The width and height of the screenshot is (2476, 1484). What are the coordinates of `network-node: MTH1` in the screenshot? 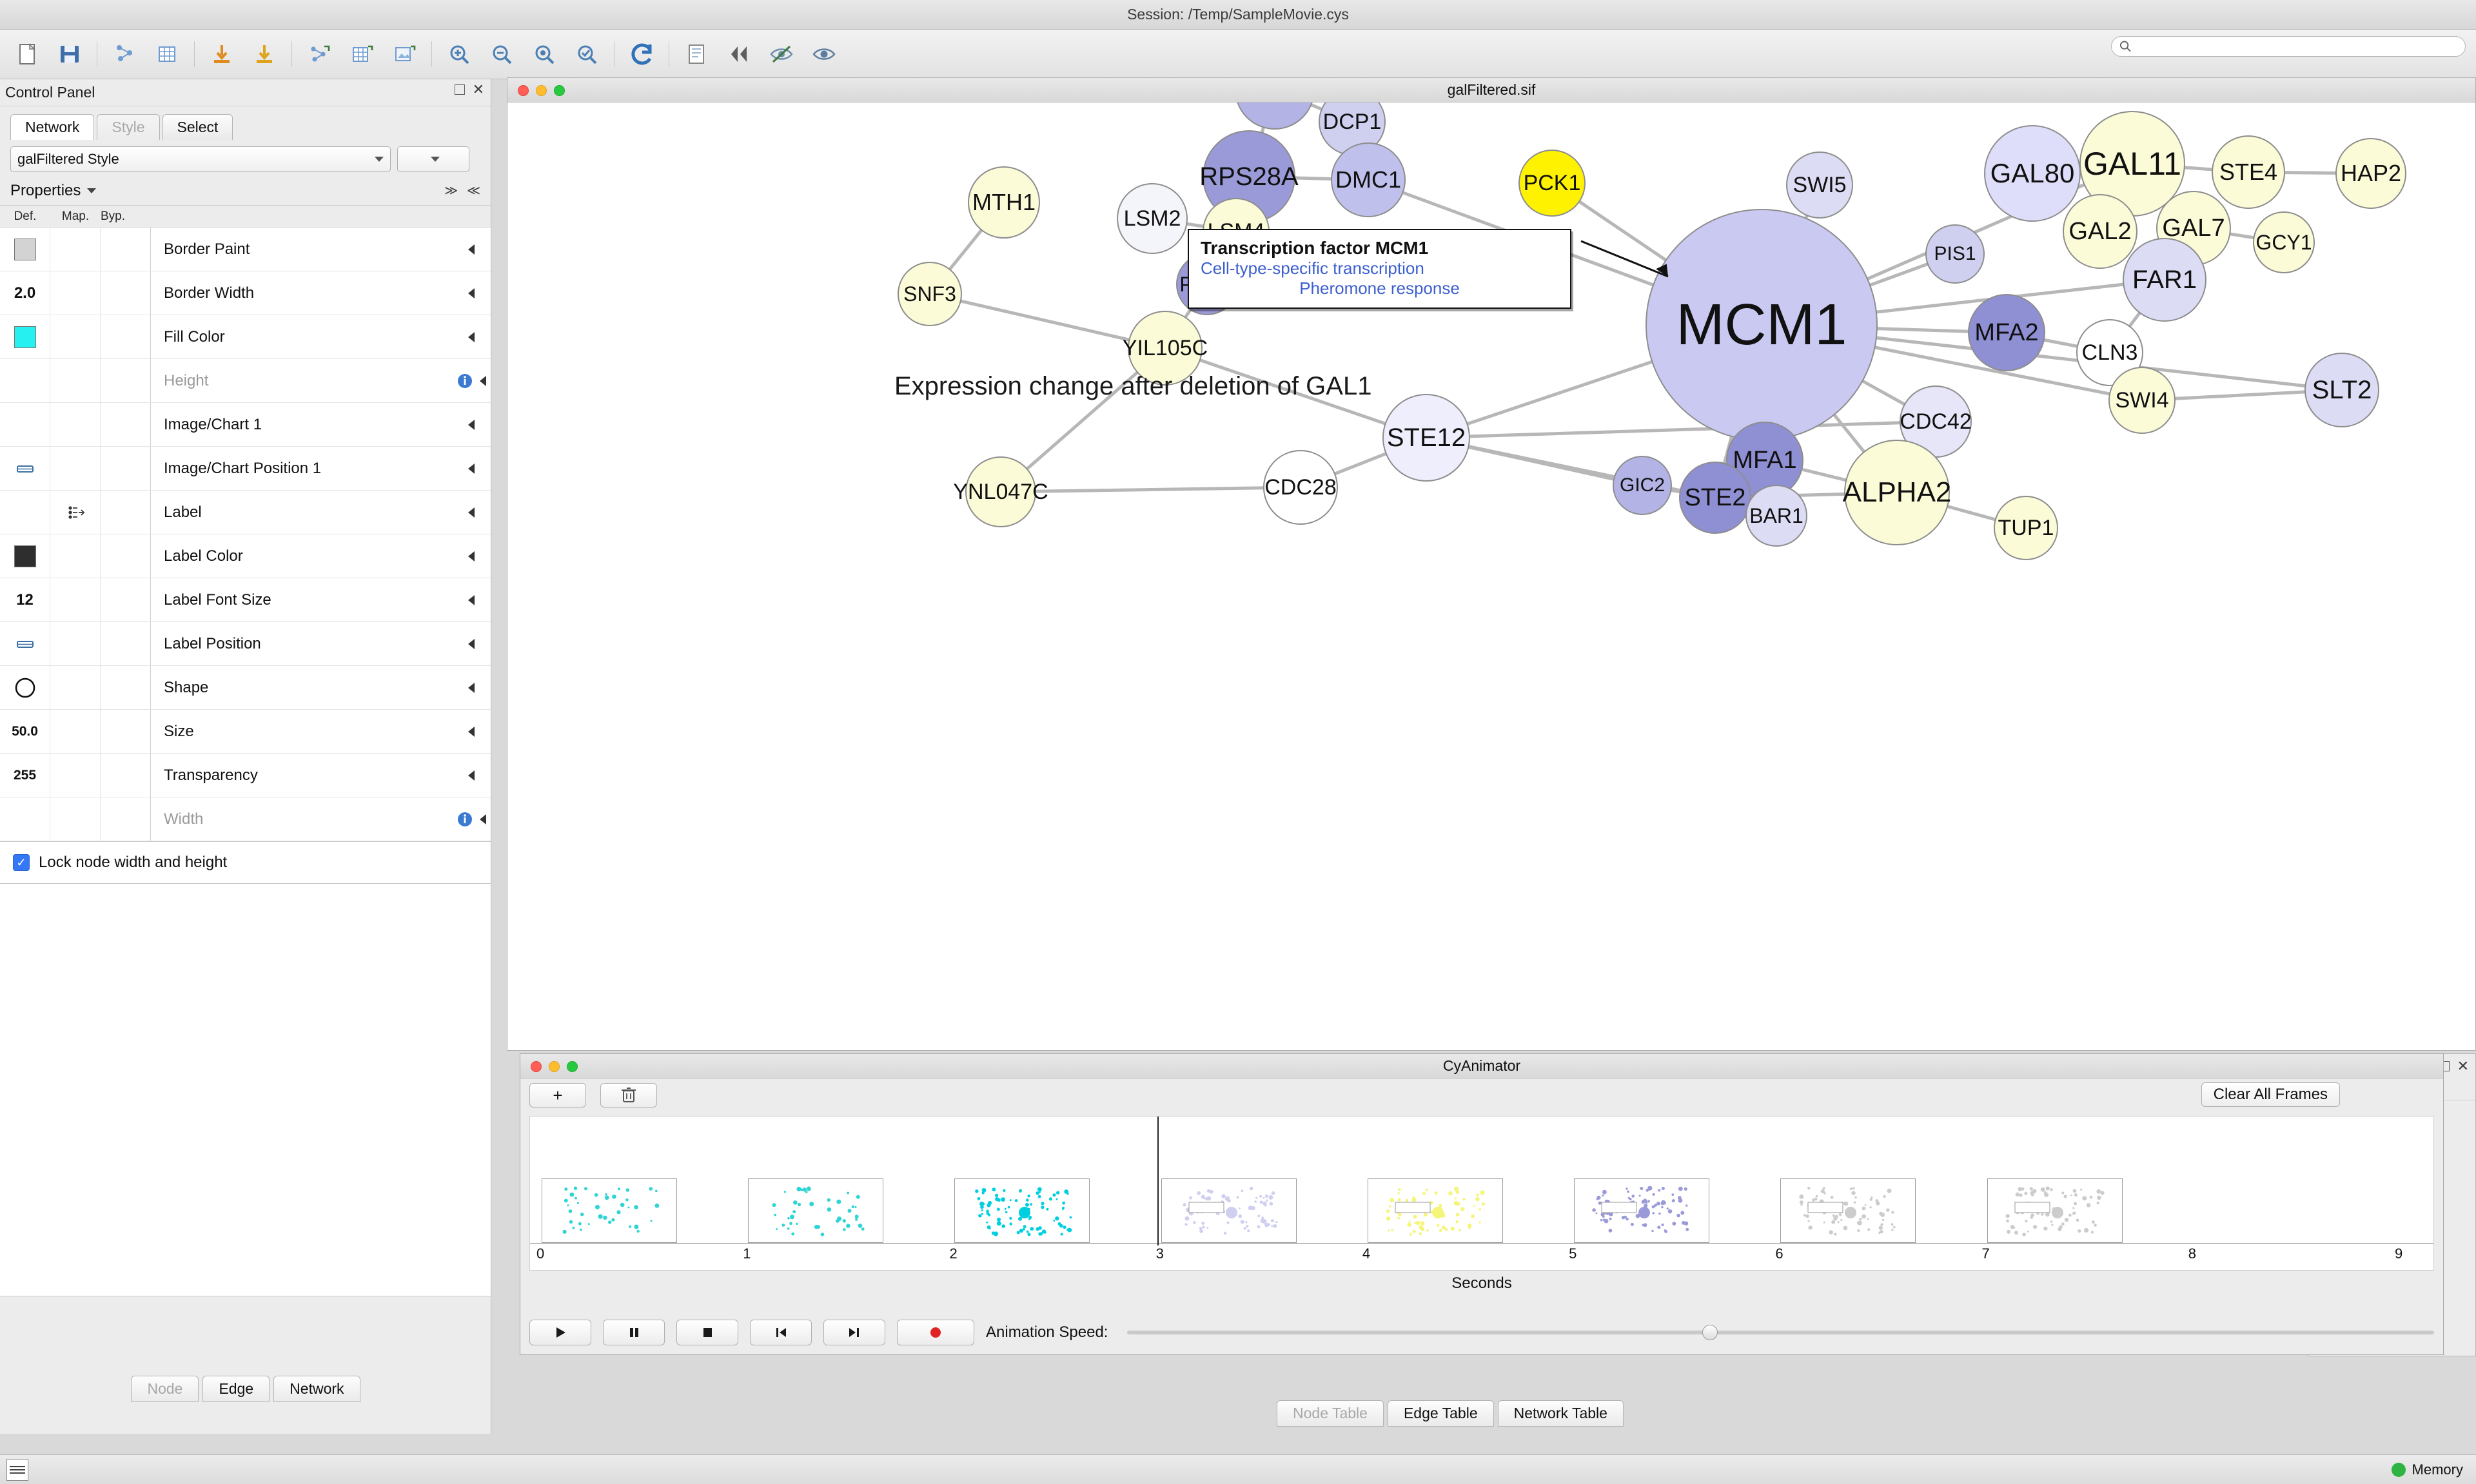 It's located at (1004, 202).